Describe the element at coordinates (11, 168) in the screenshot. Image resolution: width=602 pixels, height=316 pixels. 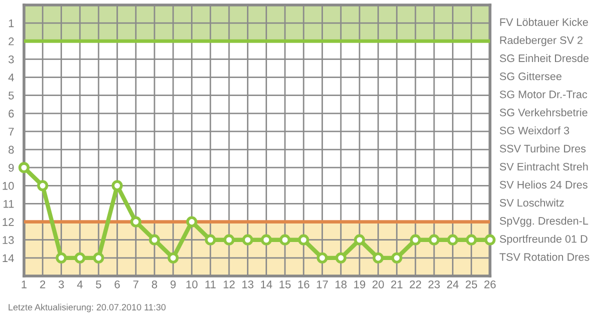
I see `y-tick-label: 9` at that location.